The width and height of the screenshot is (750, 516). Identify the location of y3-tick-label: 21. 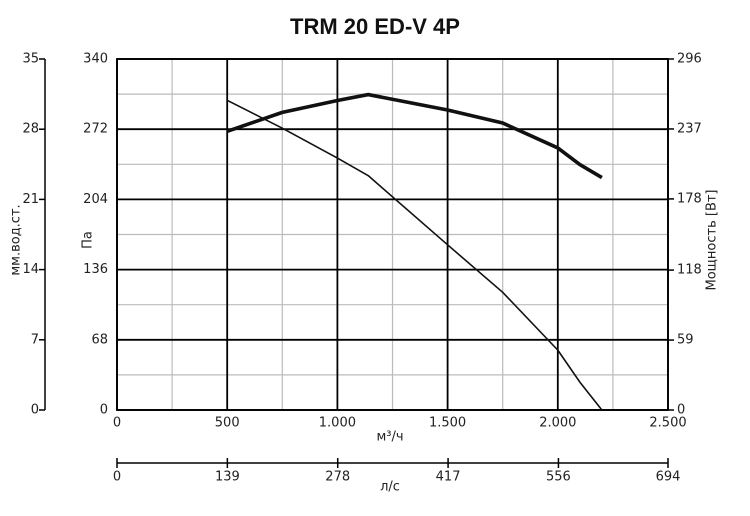
(30, 199).